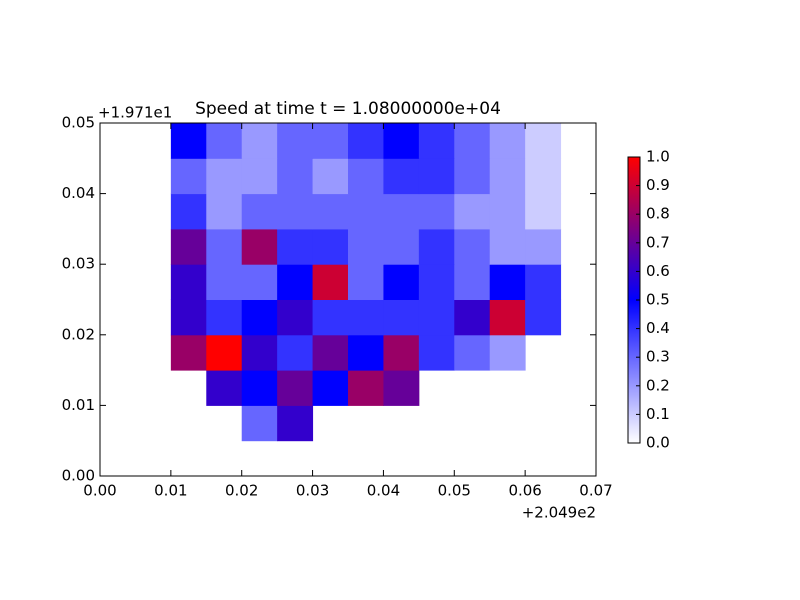  What do you see at coordinates (241, 491) in the screenshot?
I see `x-tick-label: 0.02` at bounding box center [241, 491].